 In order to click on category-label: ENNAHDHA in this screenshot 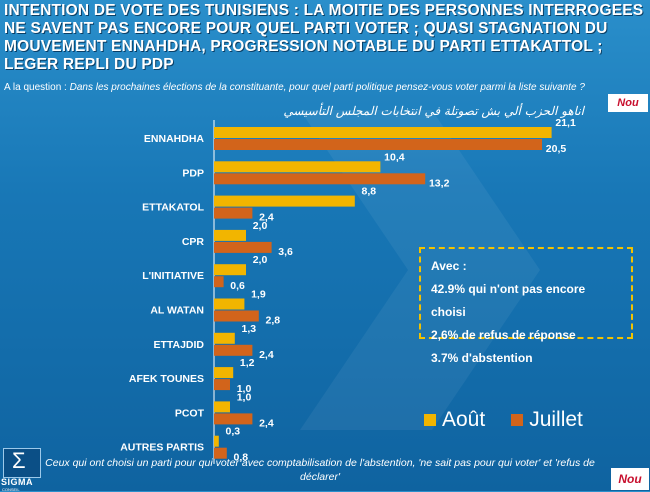, I will do `click(174, 139)`.